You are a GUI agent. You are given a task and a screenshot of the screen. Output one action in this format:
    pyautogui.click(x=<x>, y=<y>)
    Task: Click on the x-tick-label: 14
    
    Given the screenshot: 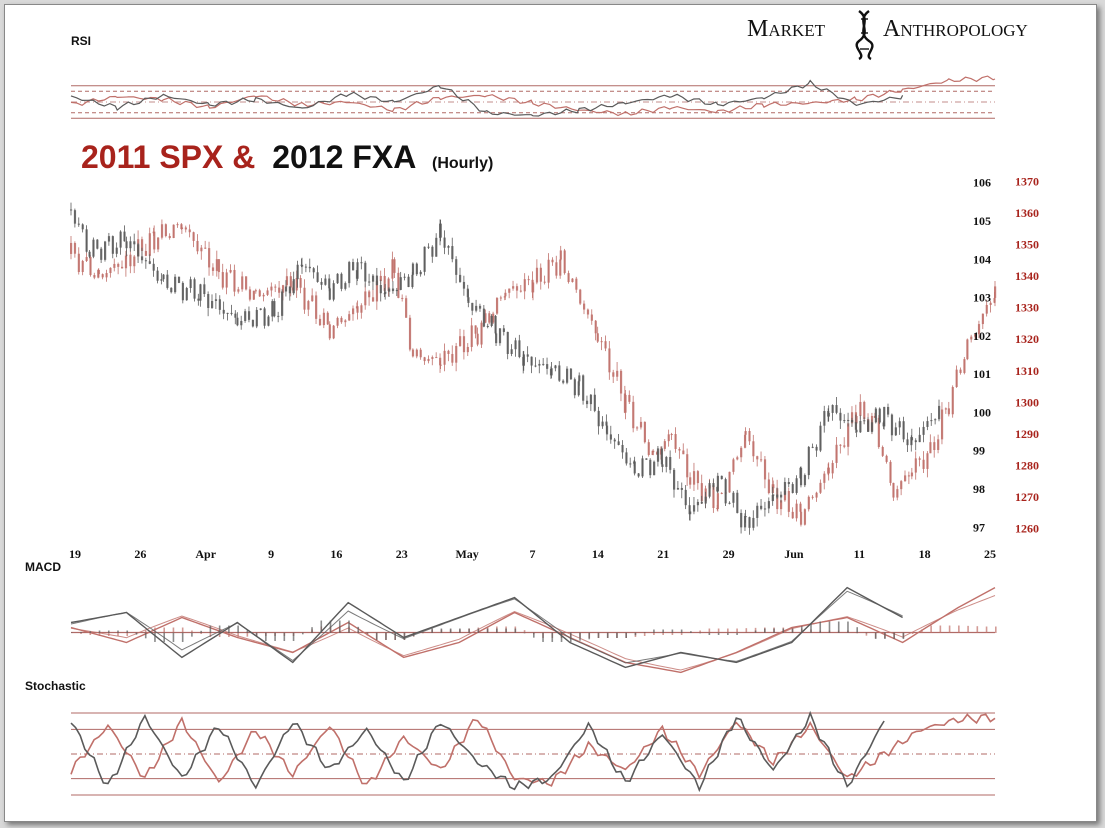 What is the action you would take?
    pyautogui.click(x=598, y=554)
    